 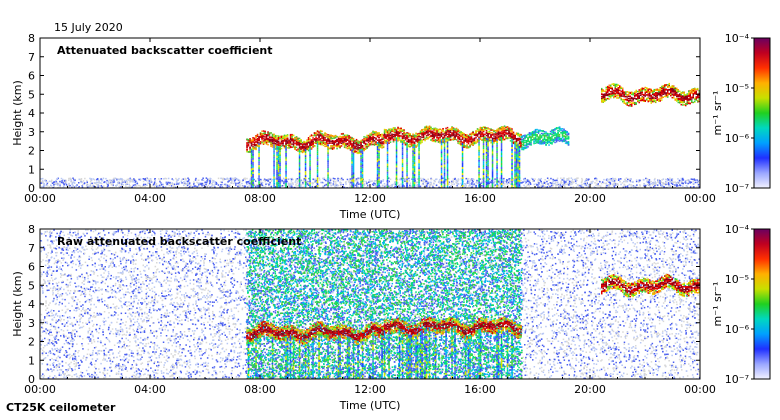 What do you see at coordinates (165, 50) in the screenshot?
I see `panel-title: Attenuated backscatter coefficient` at bounding box center [165, 50].